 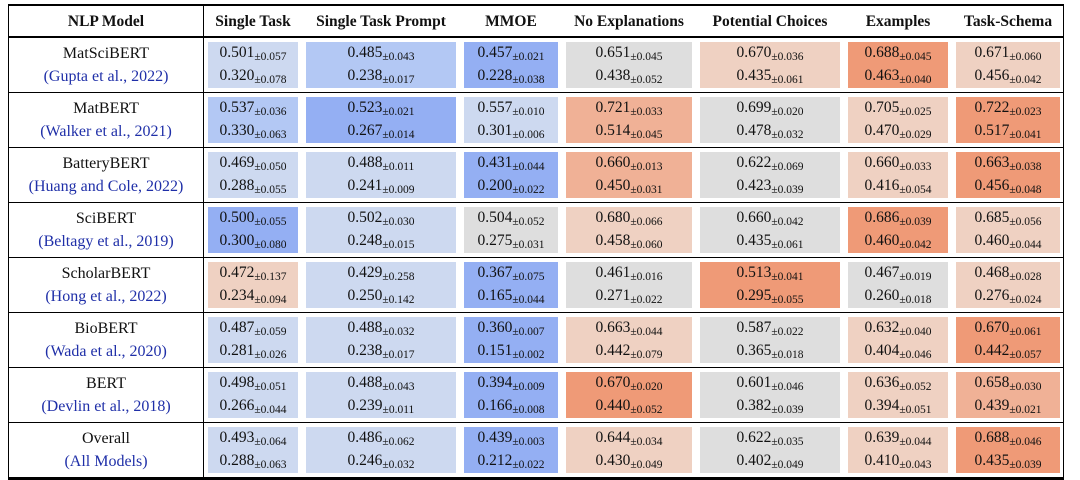 What do you see at coordinates (898, 383) in the screenshot?
I see `score-top-value: 0.636±0.052` at bounding box center [898, 383].